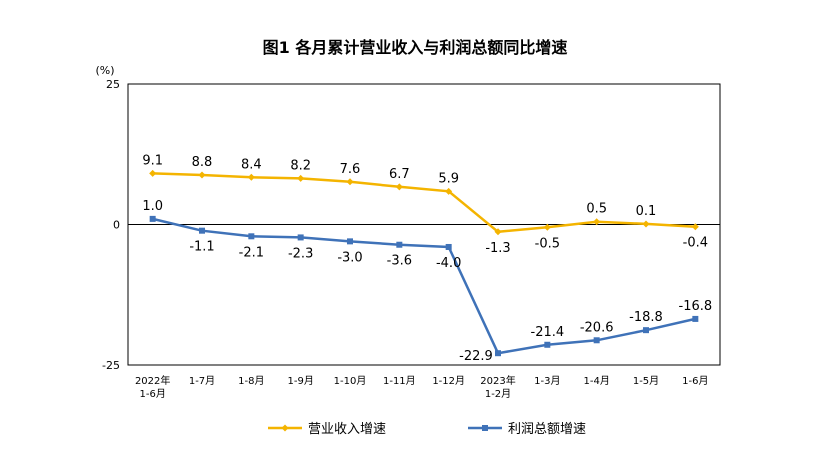 The image size is (830, 470). What do you see at coordinates (399, 174) in the screenshot?
I see `revenue-data-label: 6.7` at bounding box center [399, 174].